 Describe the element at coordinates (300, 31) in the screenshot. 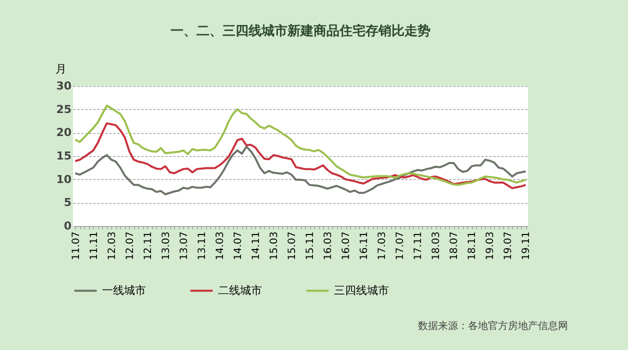

I see `chart-title: 一、二、三四线城市新建商品住宅存销比走势` at that location.